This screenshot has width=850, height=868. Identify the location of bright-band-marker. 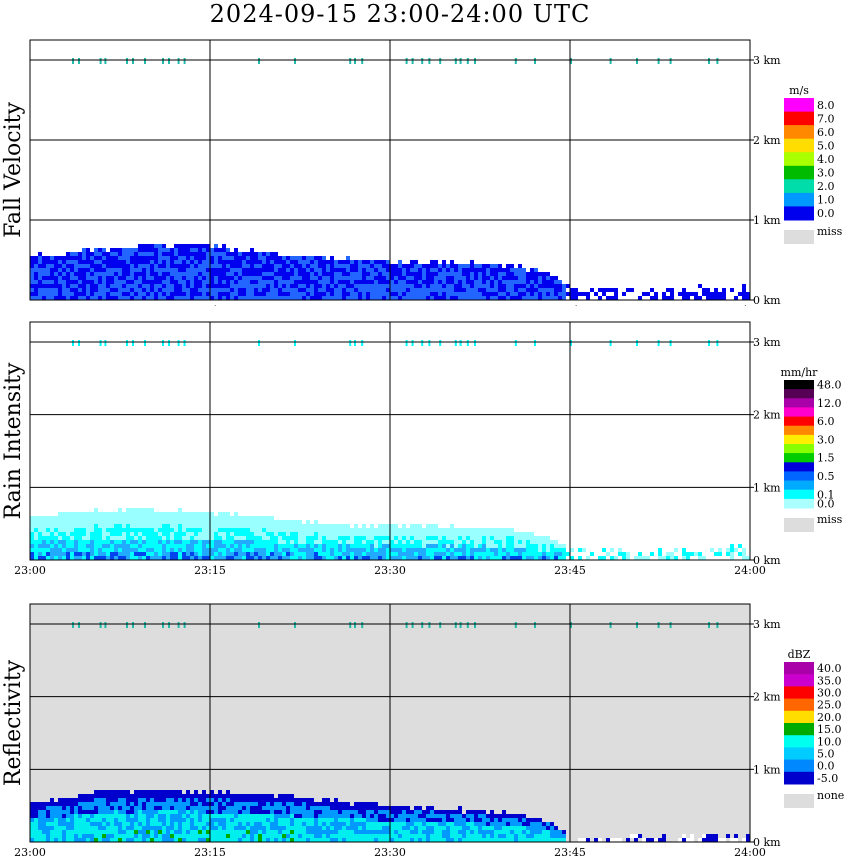
(515, 625).